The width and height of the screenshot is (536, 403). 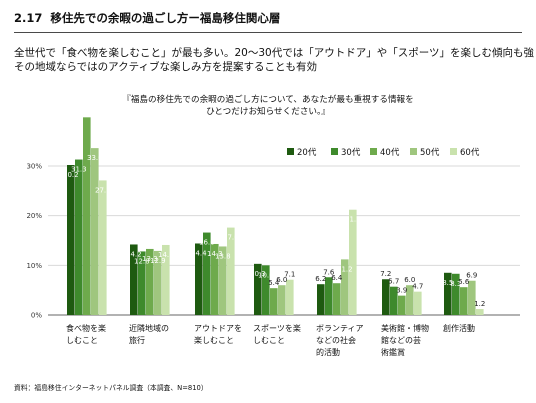 I want to click on data-label: 13.8, so click(x=223, y=256).